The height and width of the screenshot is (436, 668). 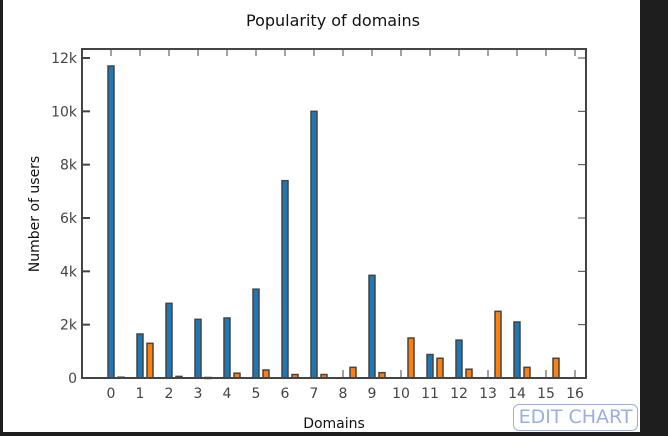 What do you see at coordinates (198, 394) in the screenshot?
I see `x-tick-label: 3` at bounding box center [198, 394].